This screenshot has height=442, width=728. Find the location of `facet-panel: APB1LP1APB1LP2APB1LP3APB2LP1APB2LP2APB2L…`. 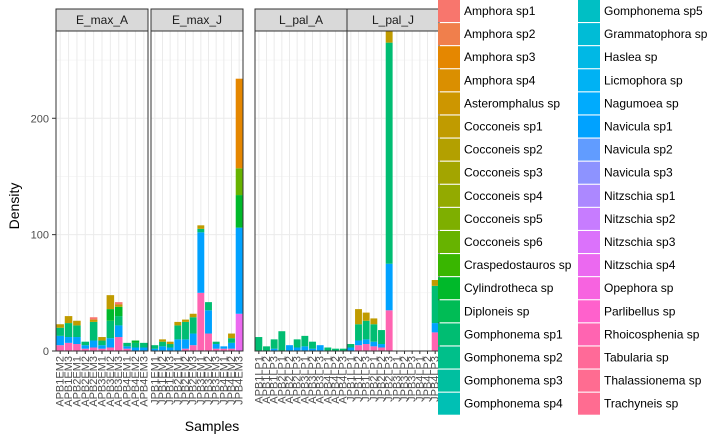

facet-panel: APB1LP1APB1LP2APB1LP3APB2LP1APB2LP2APB2L… is located at coordinates (301, 206).